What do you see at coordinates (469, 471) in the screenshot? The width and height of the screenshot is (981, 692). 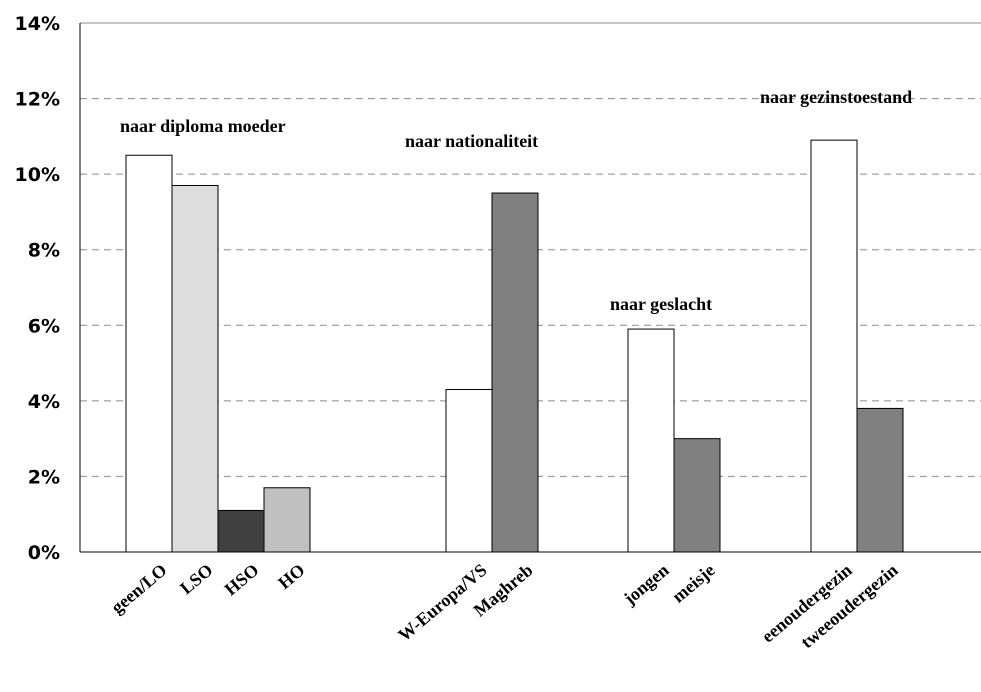 I see `bar-w-europa-vs` at bounding box center [469, 471].